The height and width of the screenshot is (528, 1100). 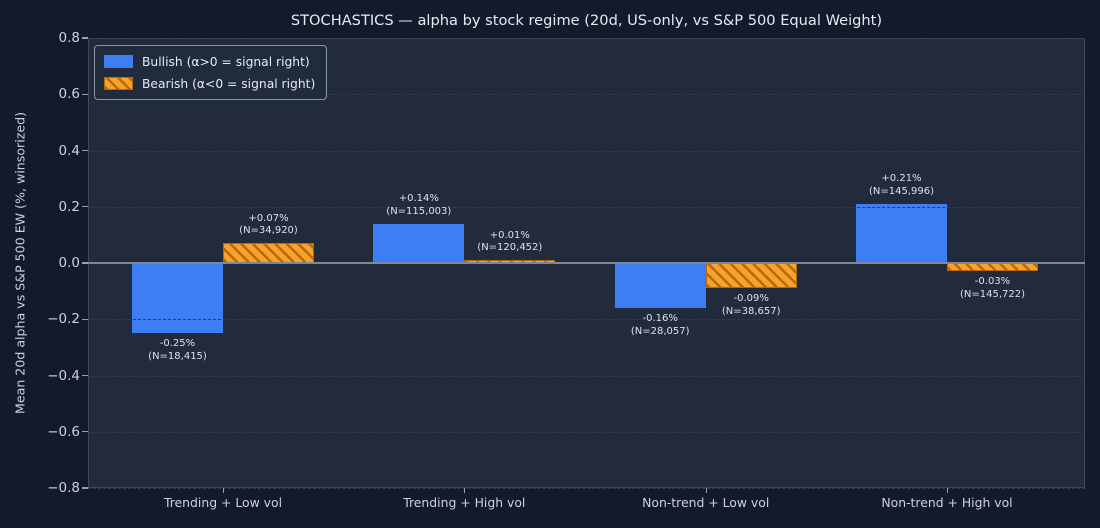 What do you see at coordinates (85, 38) in the screenshot?
I see `y-tick-mark-0.8` at bounding box center [85, 38].